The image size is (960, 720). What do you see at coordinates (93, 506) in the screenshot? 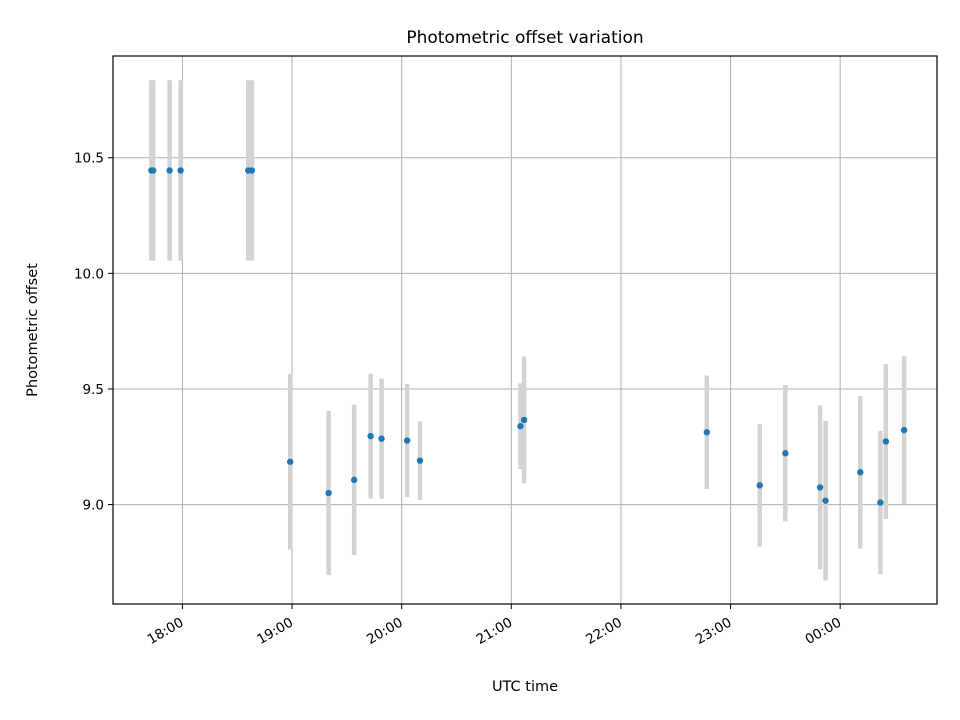
I see `y-tick-label: 9.0` at bounding box center [93, 506].